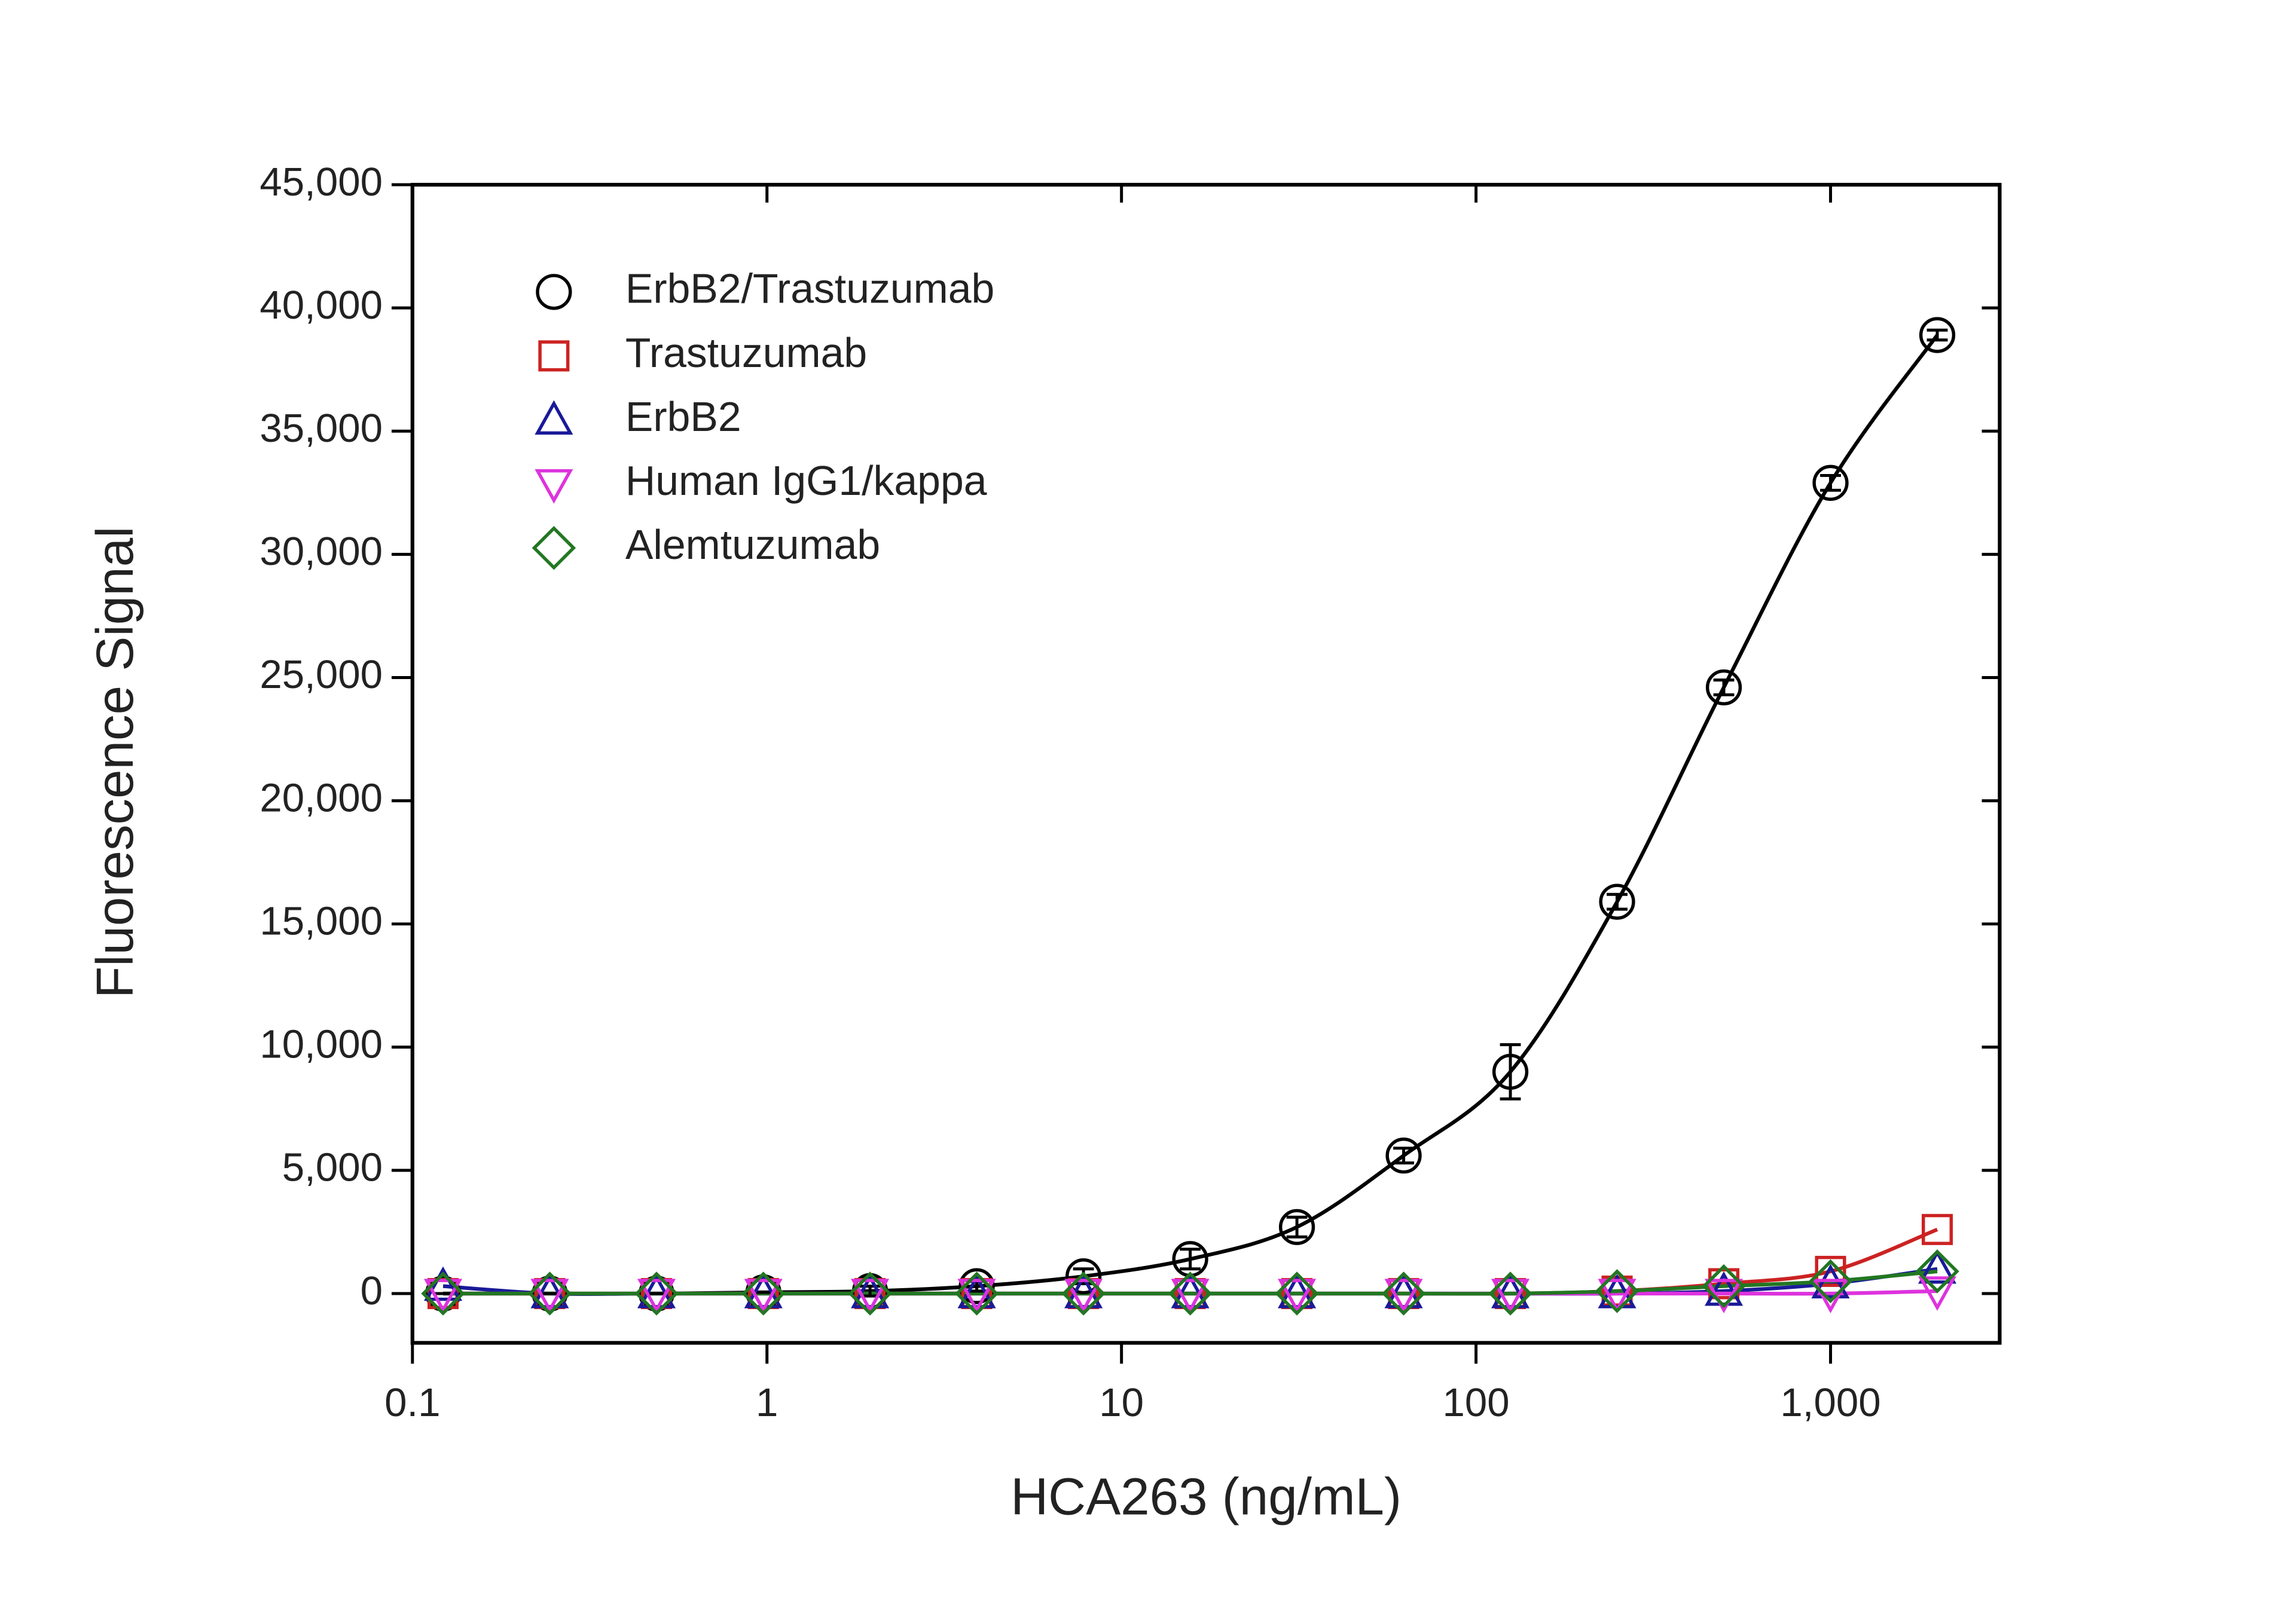  I want to click on y-axis-title: Fluorescence Signal, so click(115, 762).